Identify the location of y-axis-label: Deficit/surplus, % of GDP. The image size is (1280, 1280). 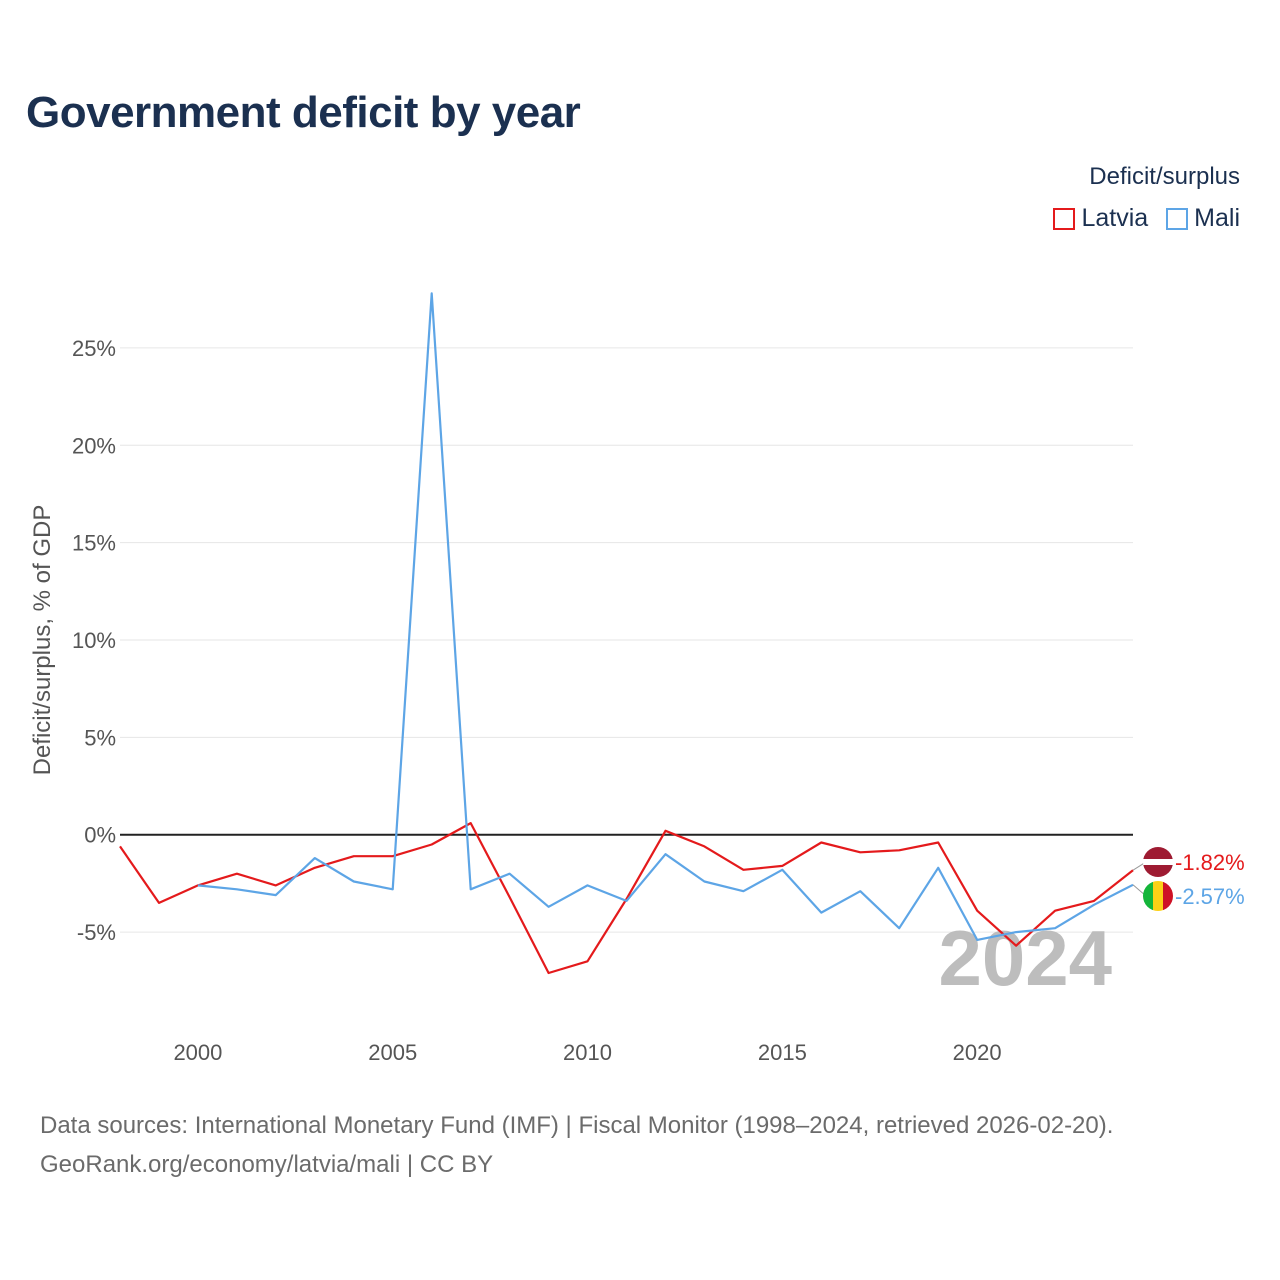
(42, 640).